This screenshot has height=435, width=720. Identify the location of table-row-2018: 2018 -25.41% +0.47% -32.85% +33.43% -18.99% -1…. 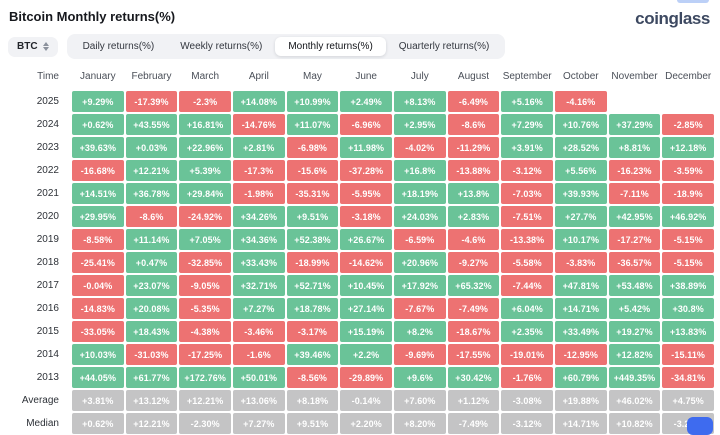
(357, 262).